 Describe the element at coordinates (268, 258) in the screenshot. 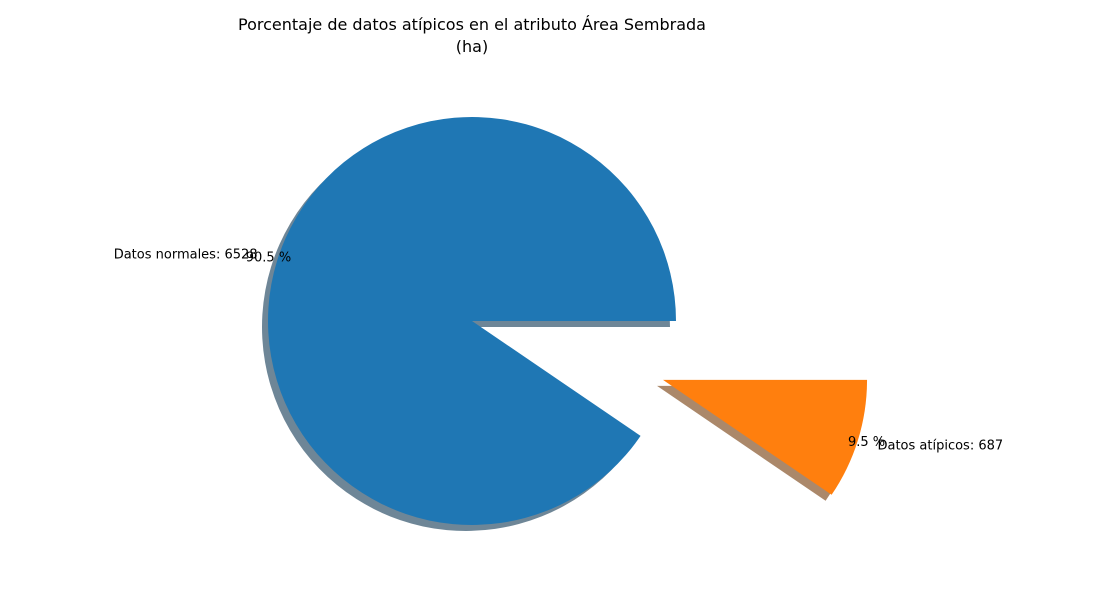

I see `slice-percent-0: 90.5 %` at that location.